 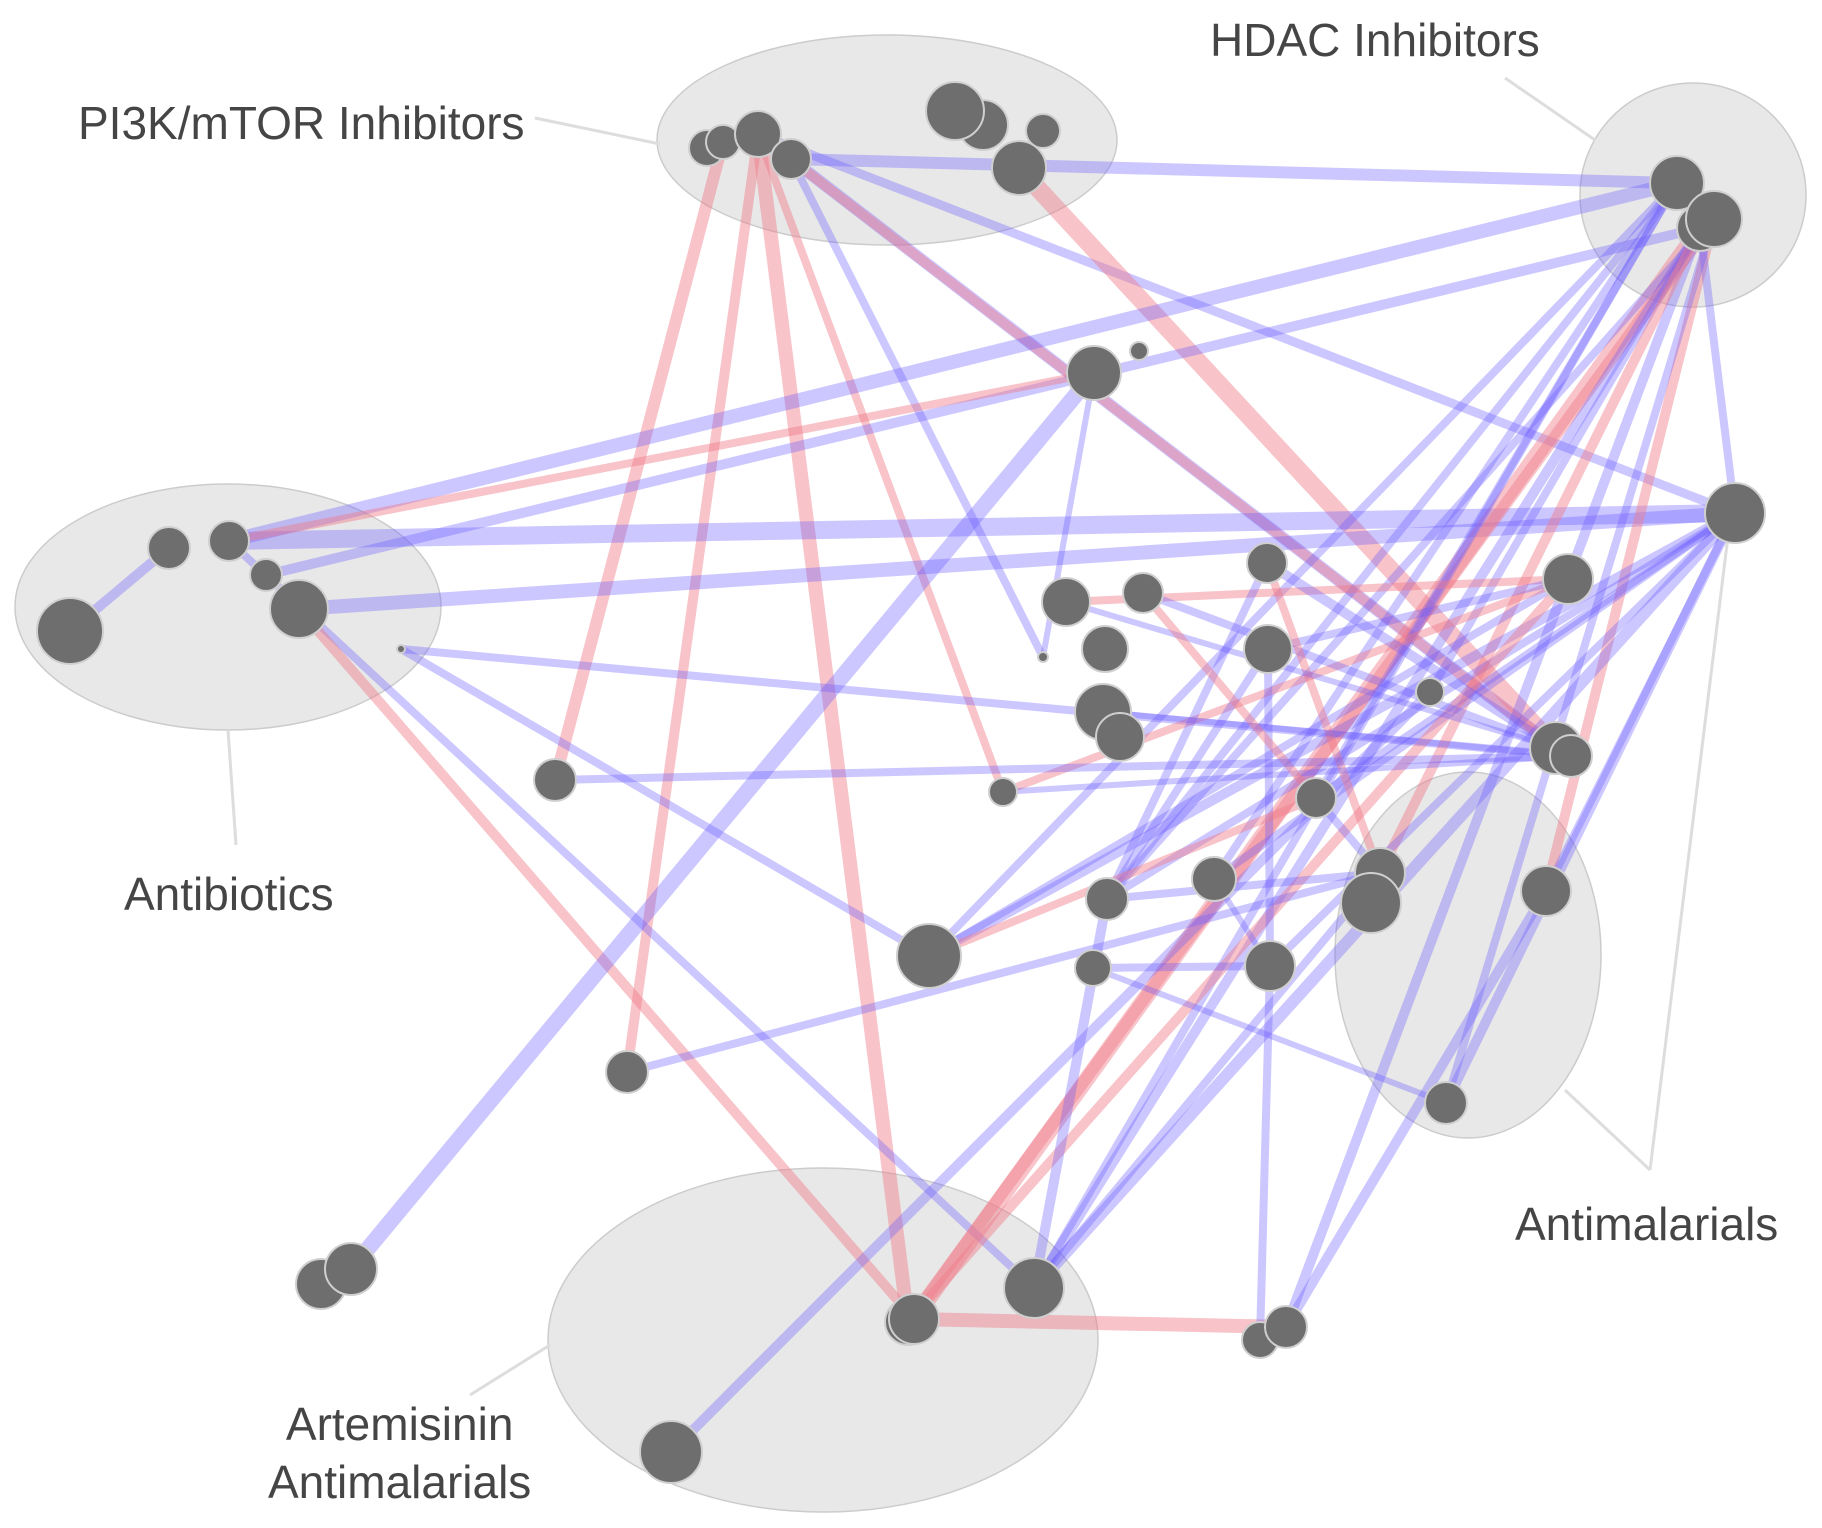 What do you see at coordinates (1003, 972) in the screenshot?
I see `edge-c20-m6` at bounding box center [1003, 972].